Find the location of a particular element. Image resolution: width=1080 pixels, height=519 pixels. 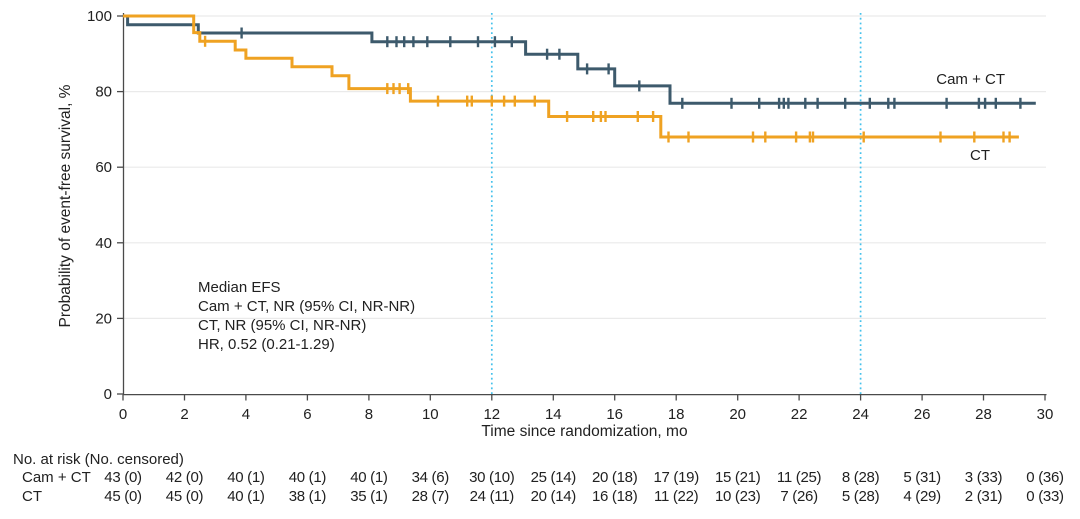

y-tick-label: 100 is located at coordinates (99, 16).